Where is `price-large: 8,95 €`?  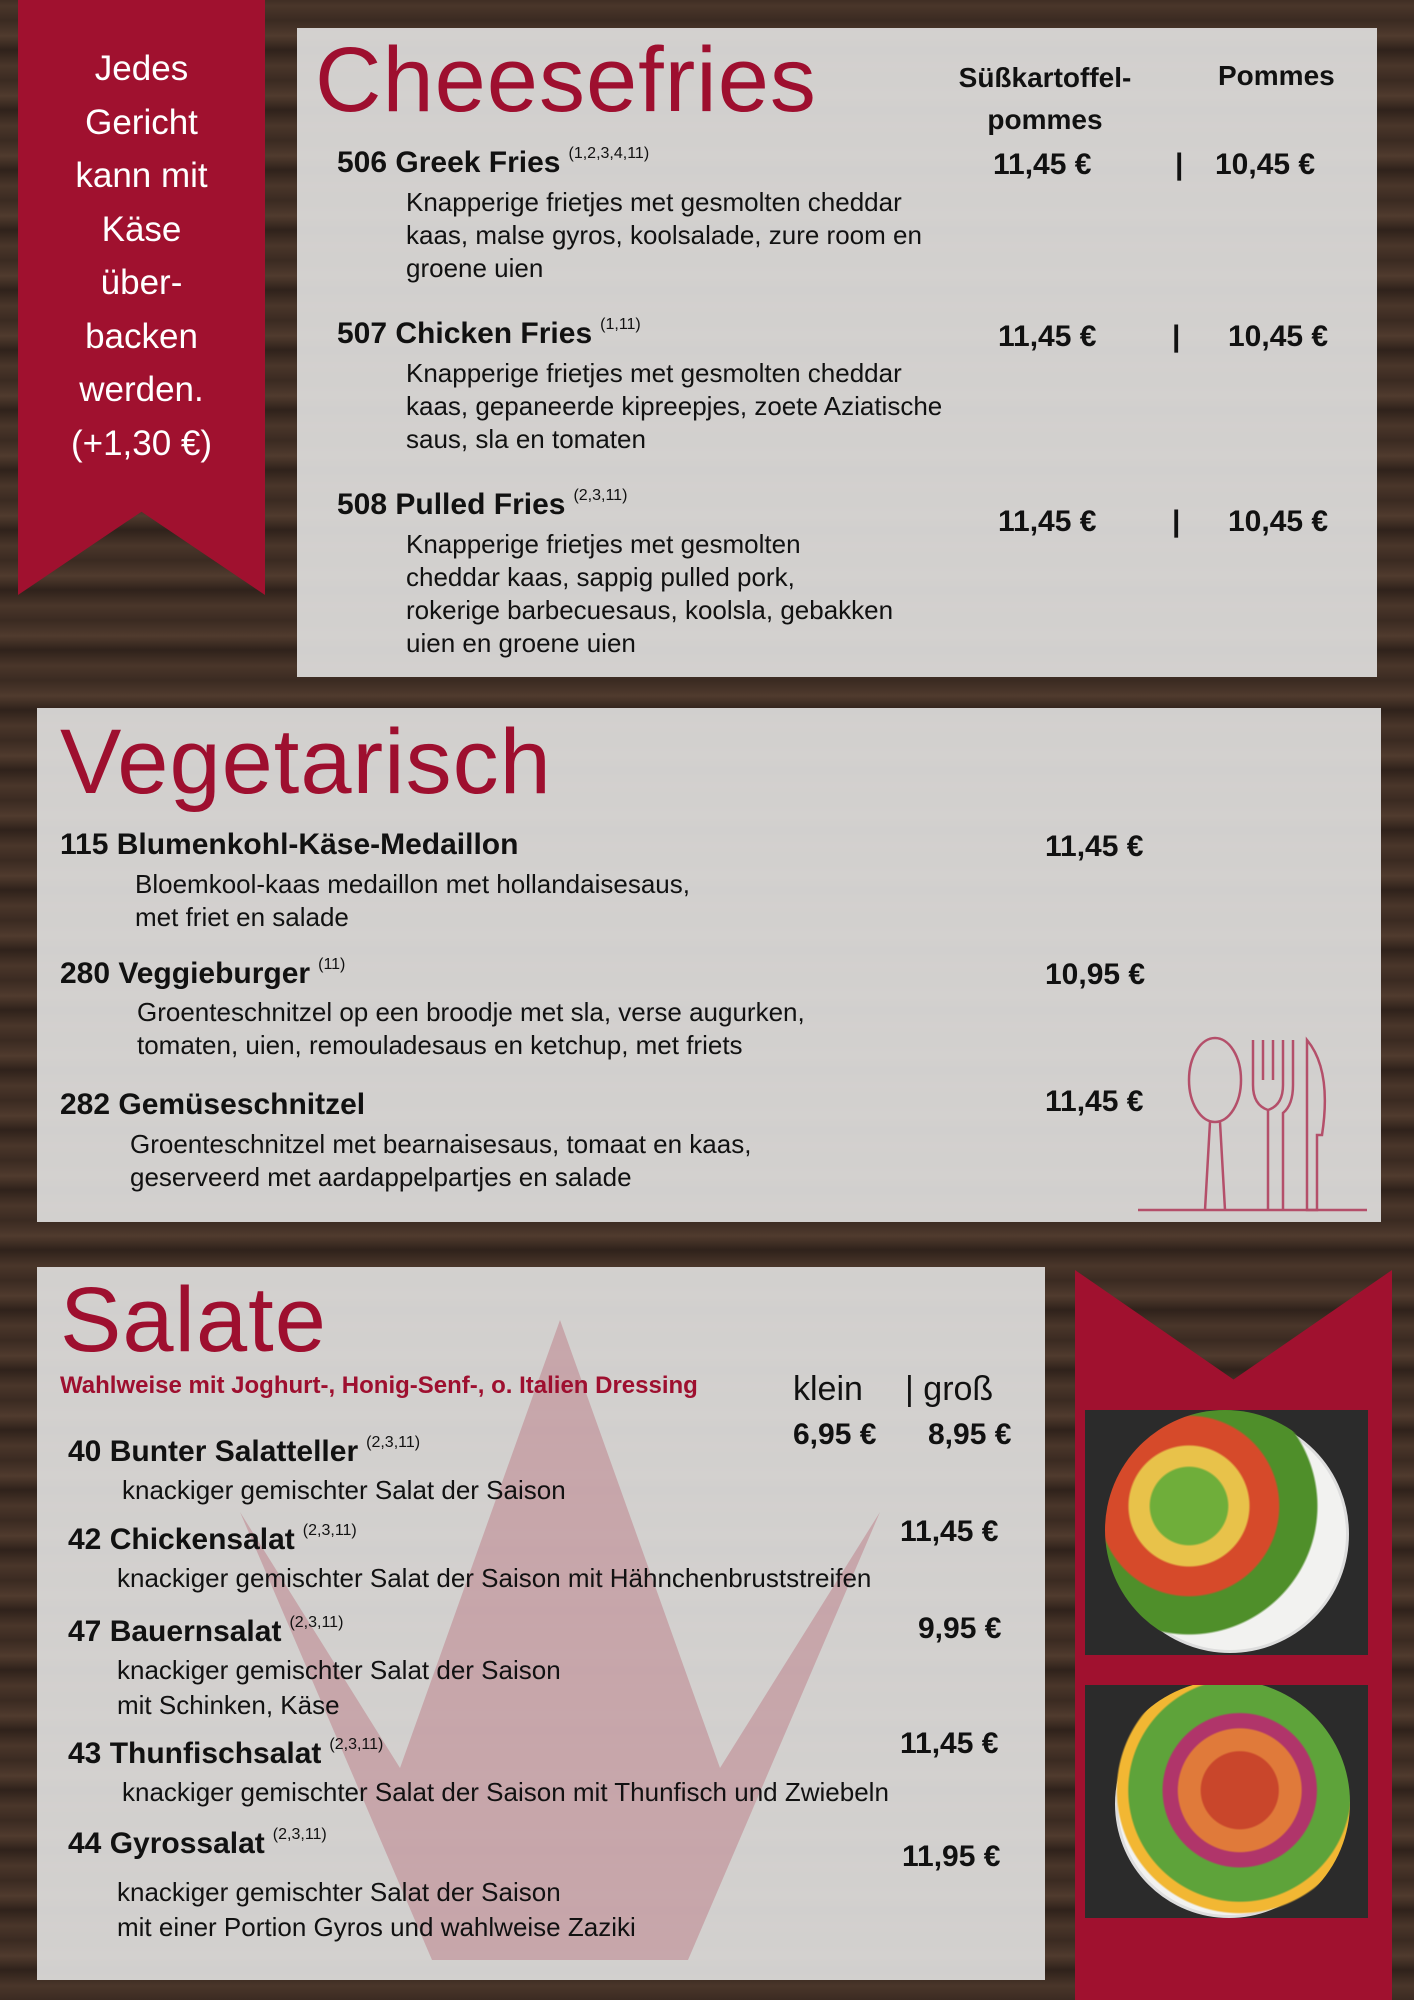
price-large: 8,95 € is located at coordinates (970, 1434).